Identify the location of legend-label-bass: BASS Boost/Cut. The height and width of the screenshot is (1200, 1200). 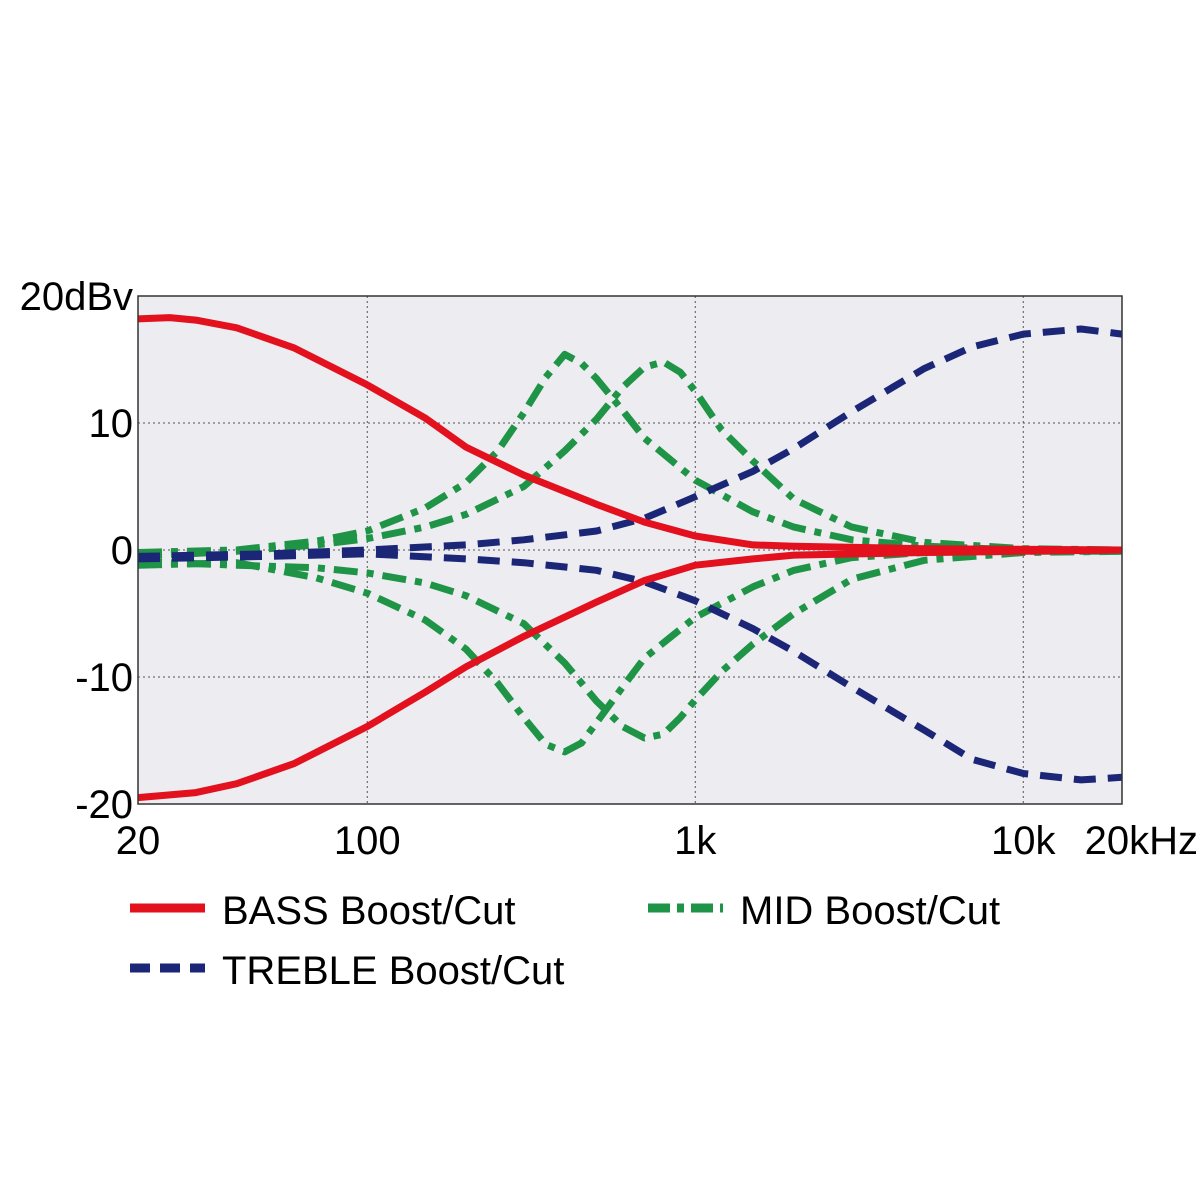
(368, 911).